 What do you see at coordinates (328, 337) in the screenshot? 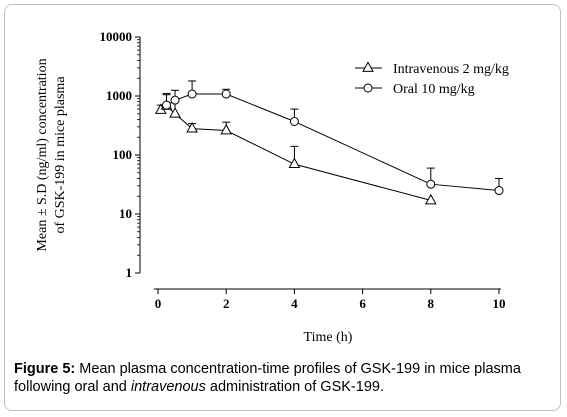
I see `x-axis-label: Time (h)` at bounding box center [328, 337].